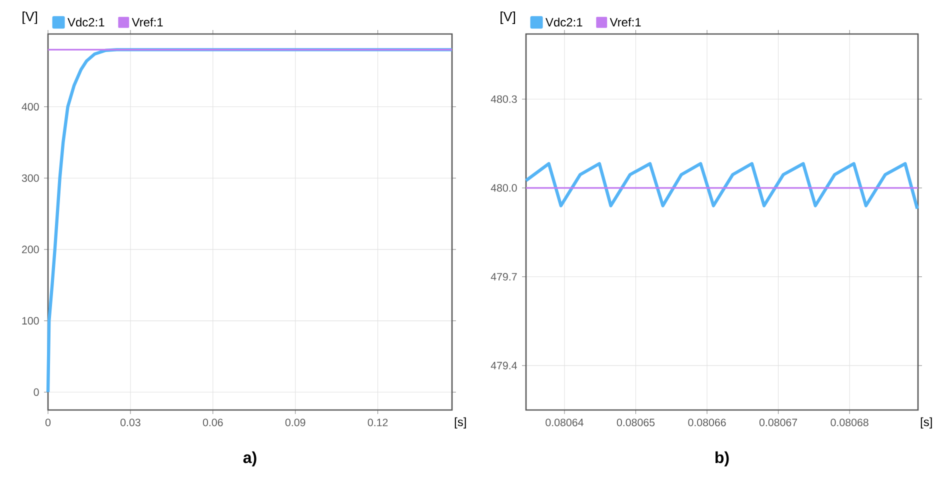 This screenshot has width=939, height=491. I want to click on y-tick-label: 0, so click(36, 392).